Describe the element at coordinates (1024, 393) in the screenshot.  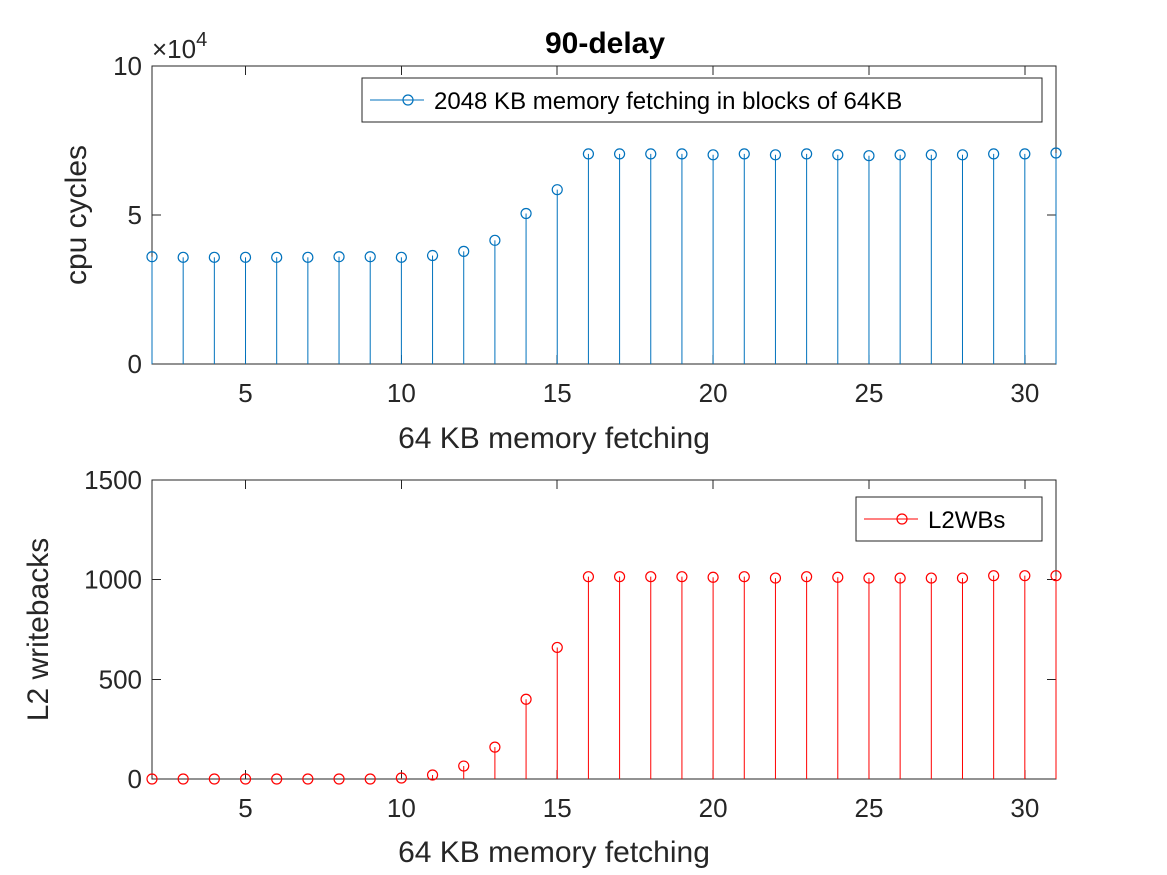
I see `top-xtick-label: 30` at that location.